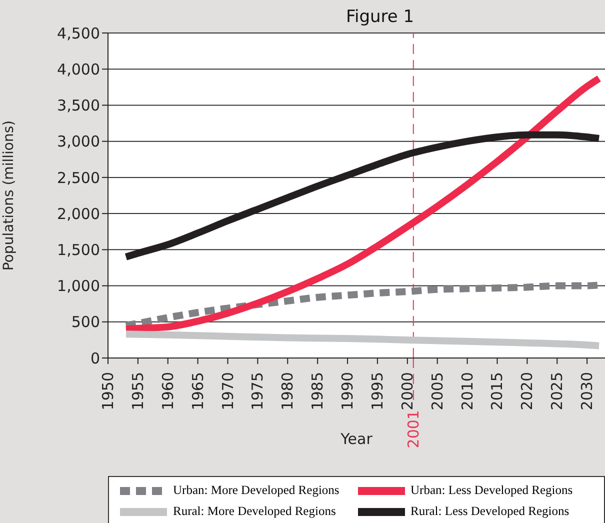 The image size is (605, 523). Describe the element at coordinates (167, 391) in the screenshot. I see `x-tick-label: 1960` at that location.